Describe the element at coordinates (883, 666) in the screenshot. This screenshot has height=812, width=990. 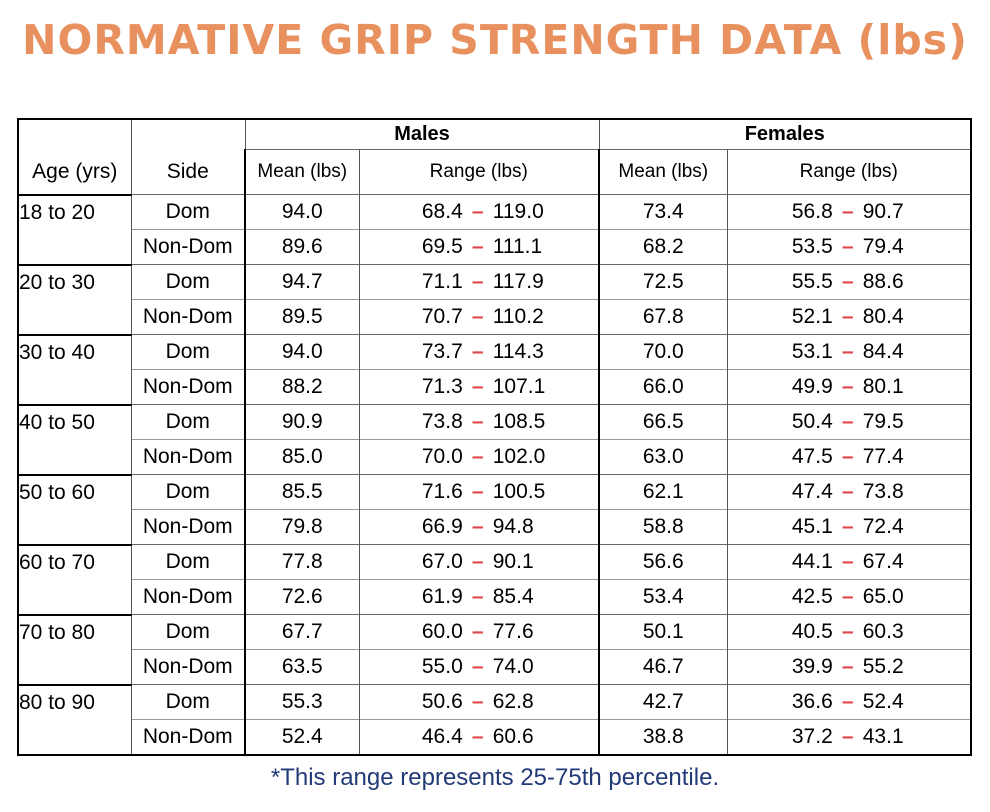
I see `female-range-high: 55.2` at that location.